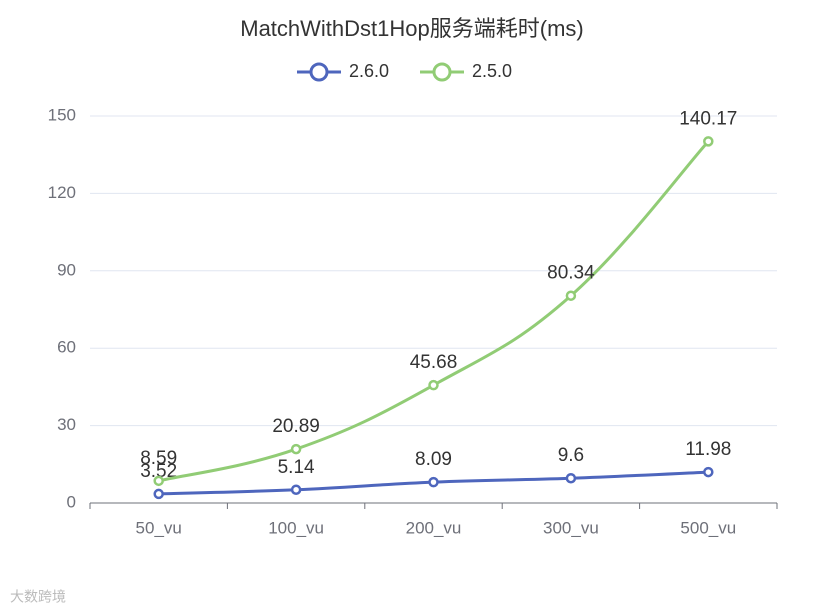  What do you see at coordinates (158, 471) in the screenshot?
I see `data-label: 3.52` at bounding box center [158, 471].